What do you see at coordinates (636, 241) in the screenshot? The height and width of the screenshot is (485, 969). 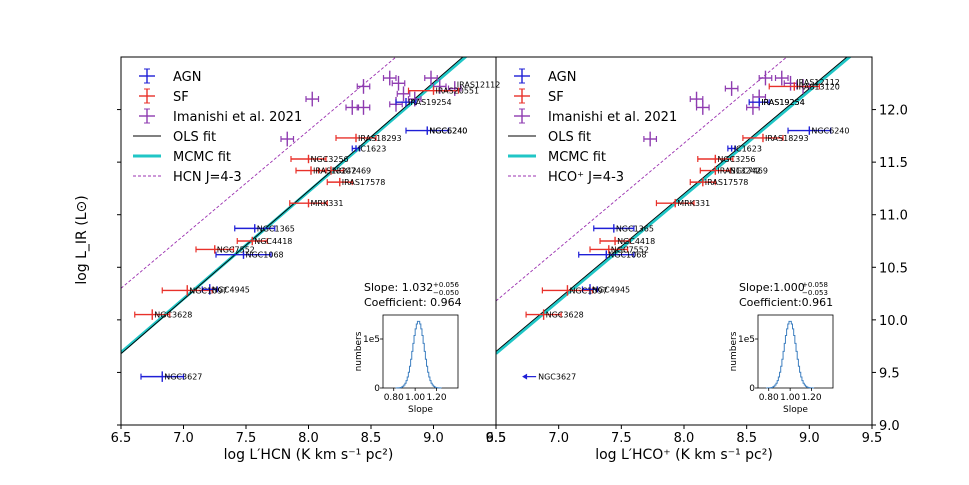 I see `sf-label-6: NGC4418` at bounding box center [636, 241].